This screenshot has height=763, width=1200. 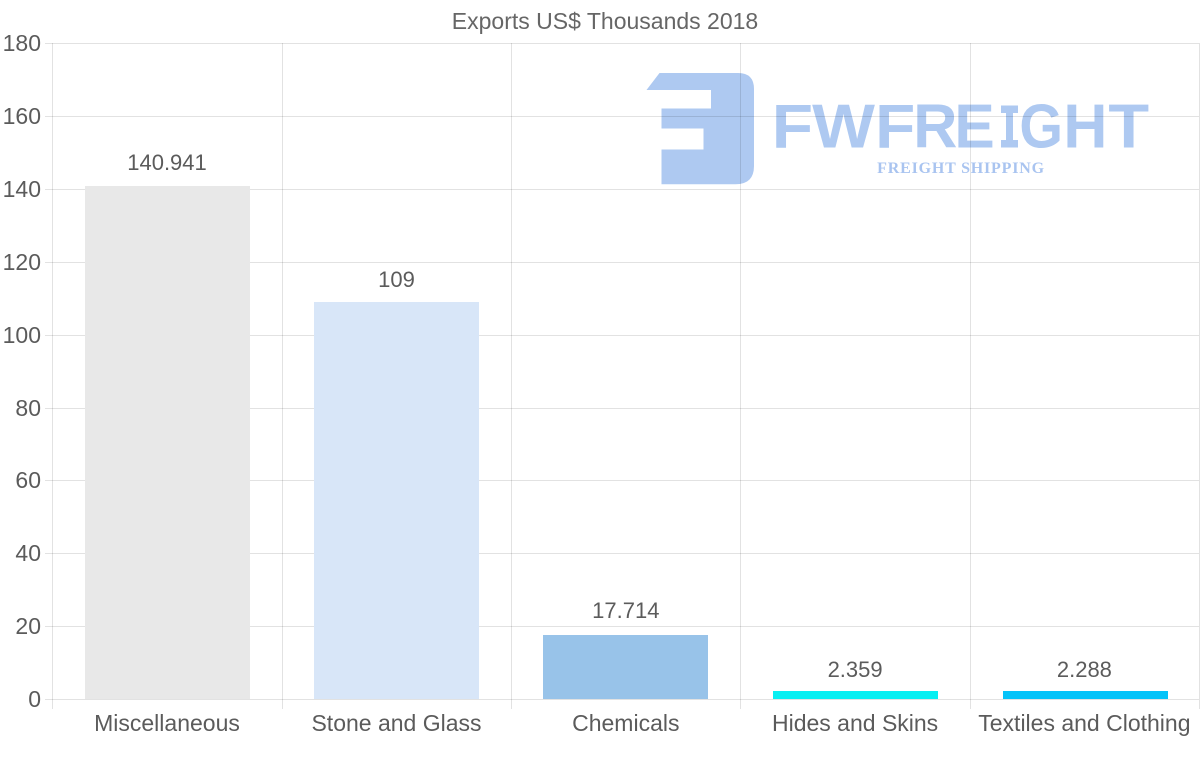 I want to click on svg-text: H, so click(x=1085, y=127).